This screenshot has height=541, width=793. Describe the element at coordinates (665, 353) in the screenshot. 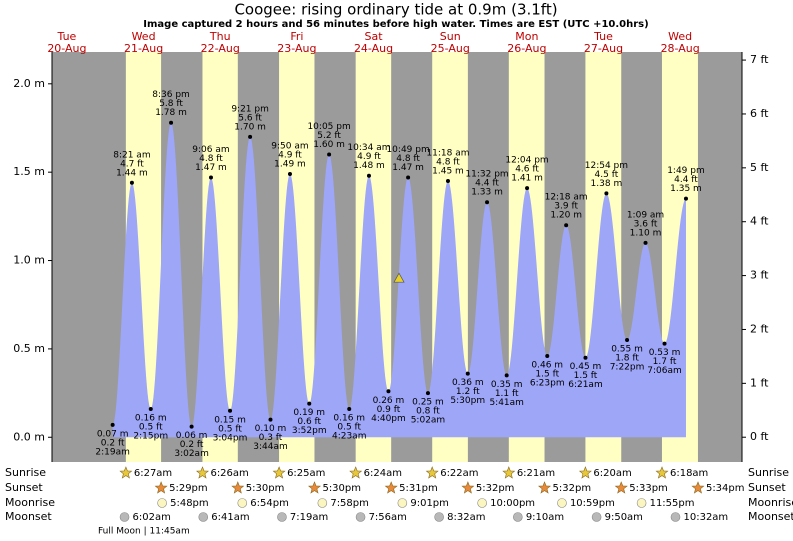

I see `tide-label: 0.53 m` at that location.